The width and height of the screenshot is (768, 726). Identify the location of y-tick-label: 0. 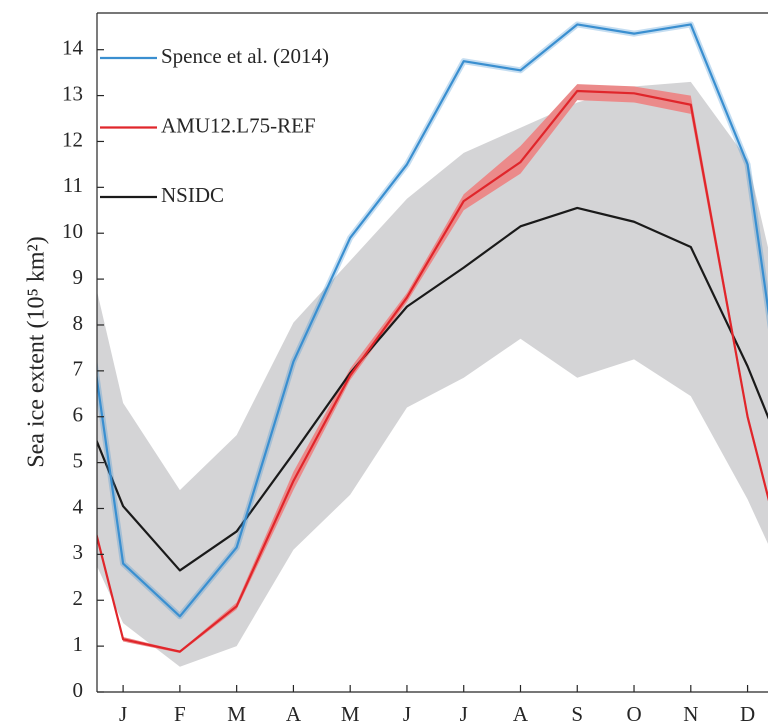
(78, 690).